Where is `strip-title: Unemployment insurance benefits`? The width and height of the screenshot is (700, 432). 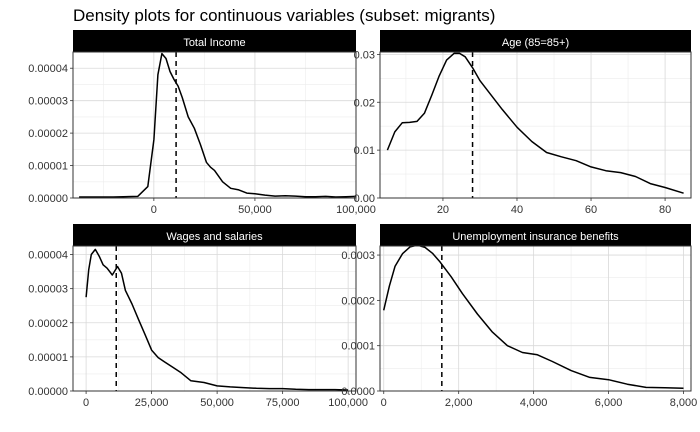 strip-title: Unemployment insurance benefits is located at coordinates (535, 237).